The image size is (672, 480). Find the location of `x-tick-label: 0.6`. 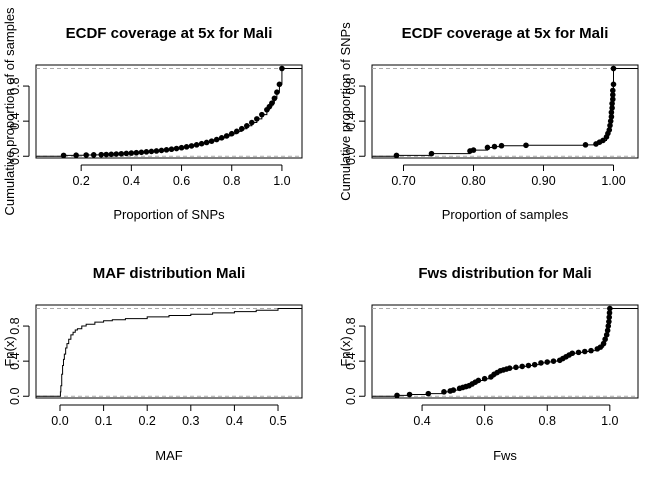

x-tick-label: 0.6 is located at coordinates (484, 421).